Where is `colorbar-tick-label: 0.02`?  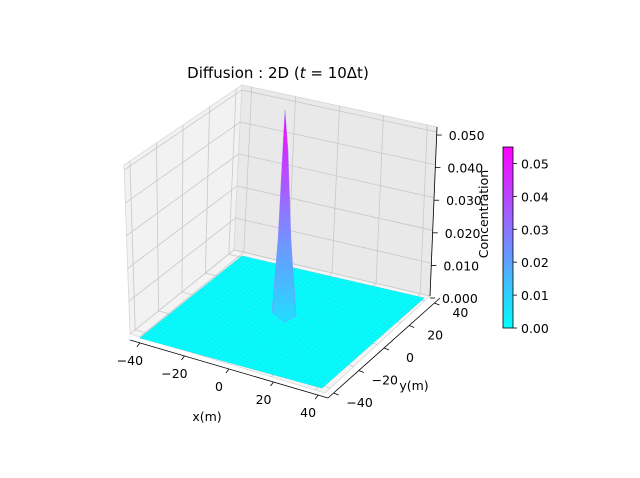
colorbar-tick-label: 0.02 is located at coordinates (535, 262).